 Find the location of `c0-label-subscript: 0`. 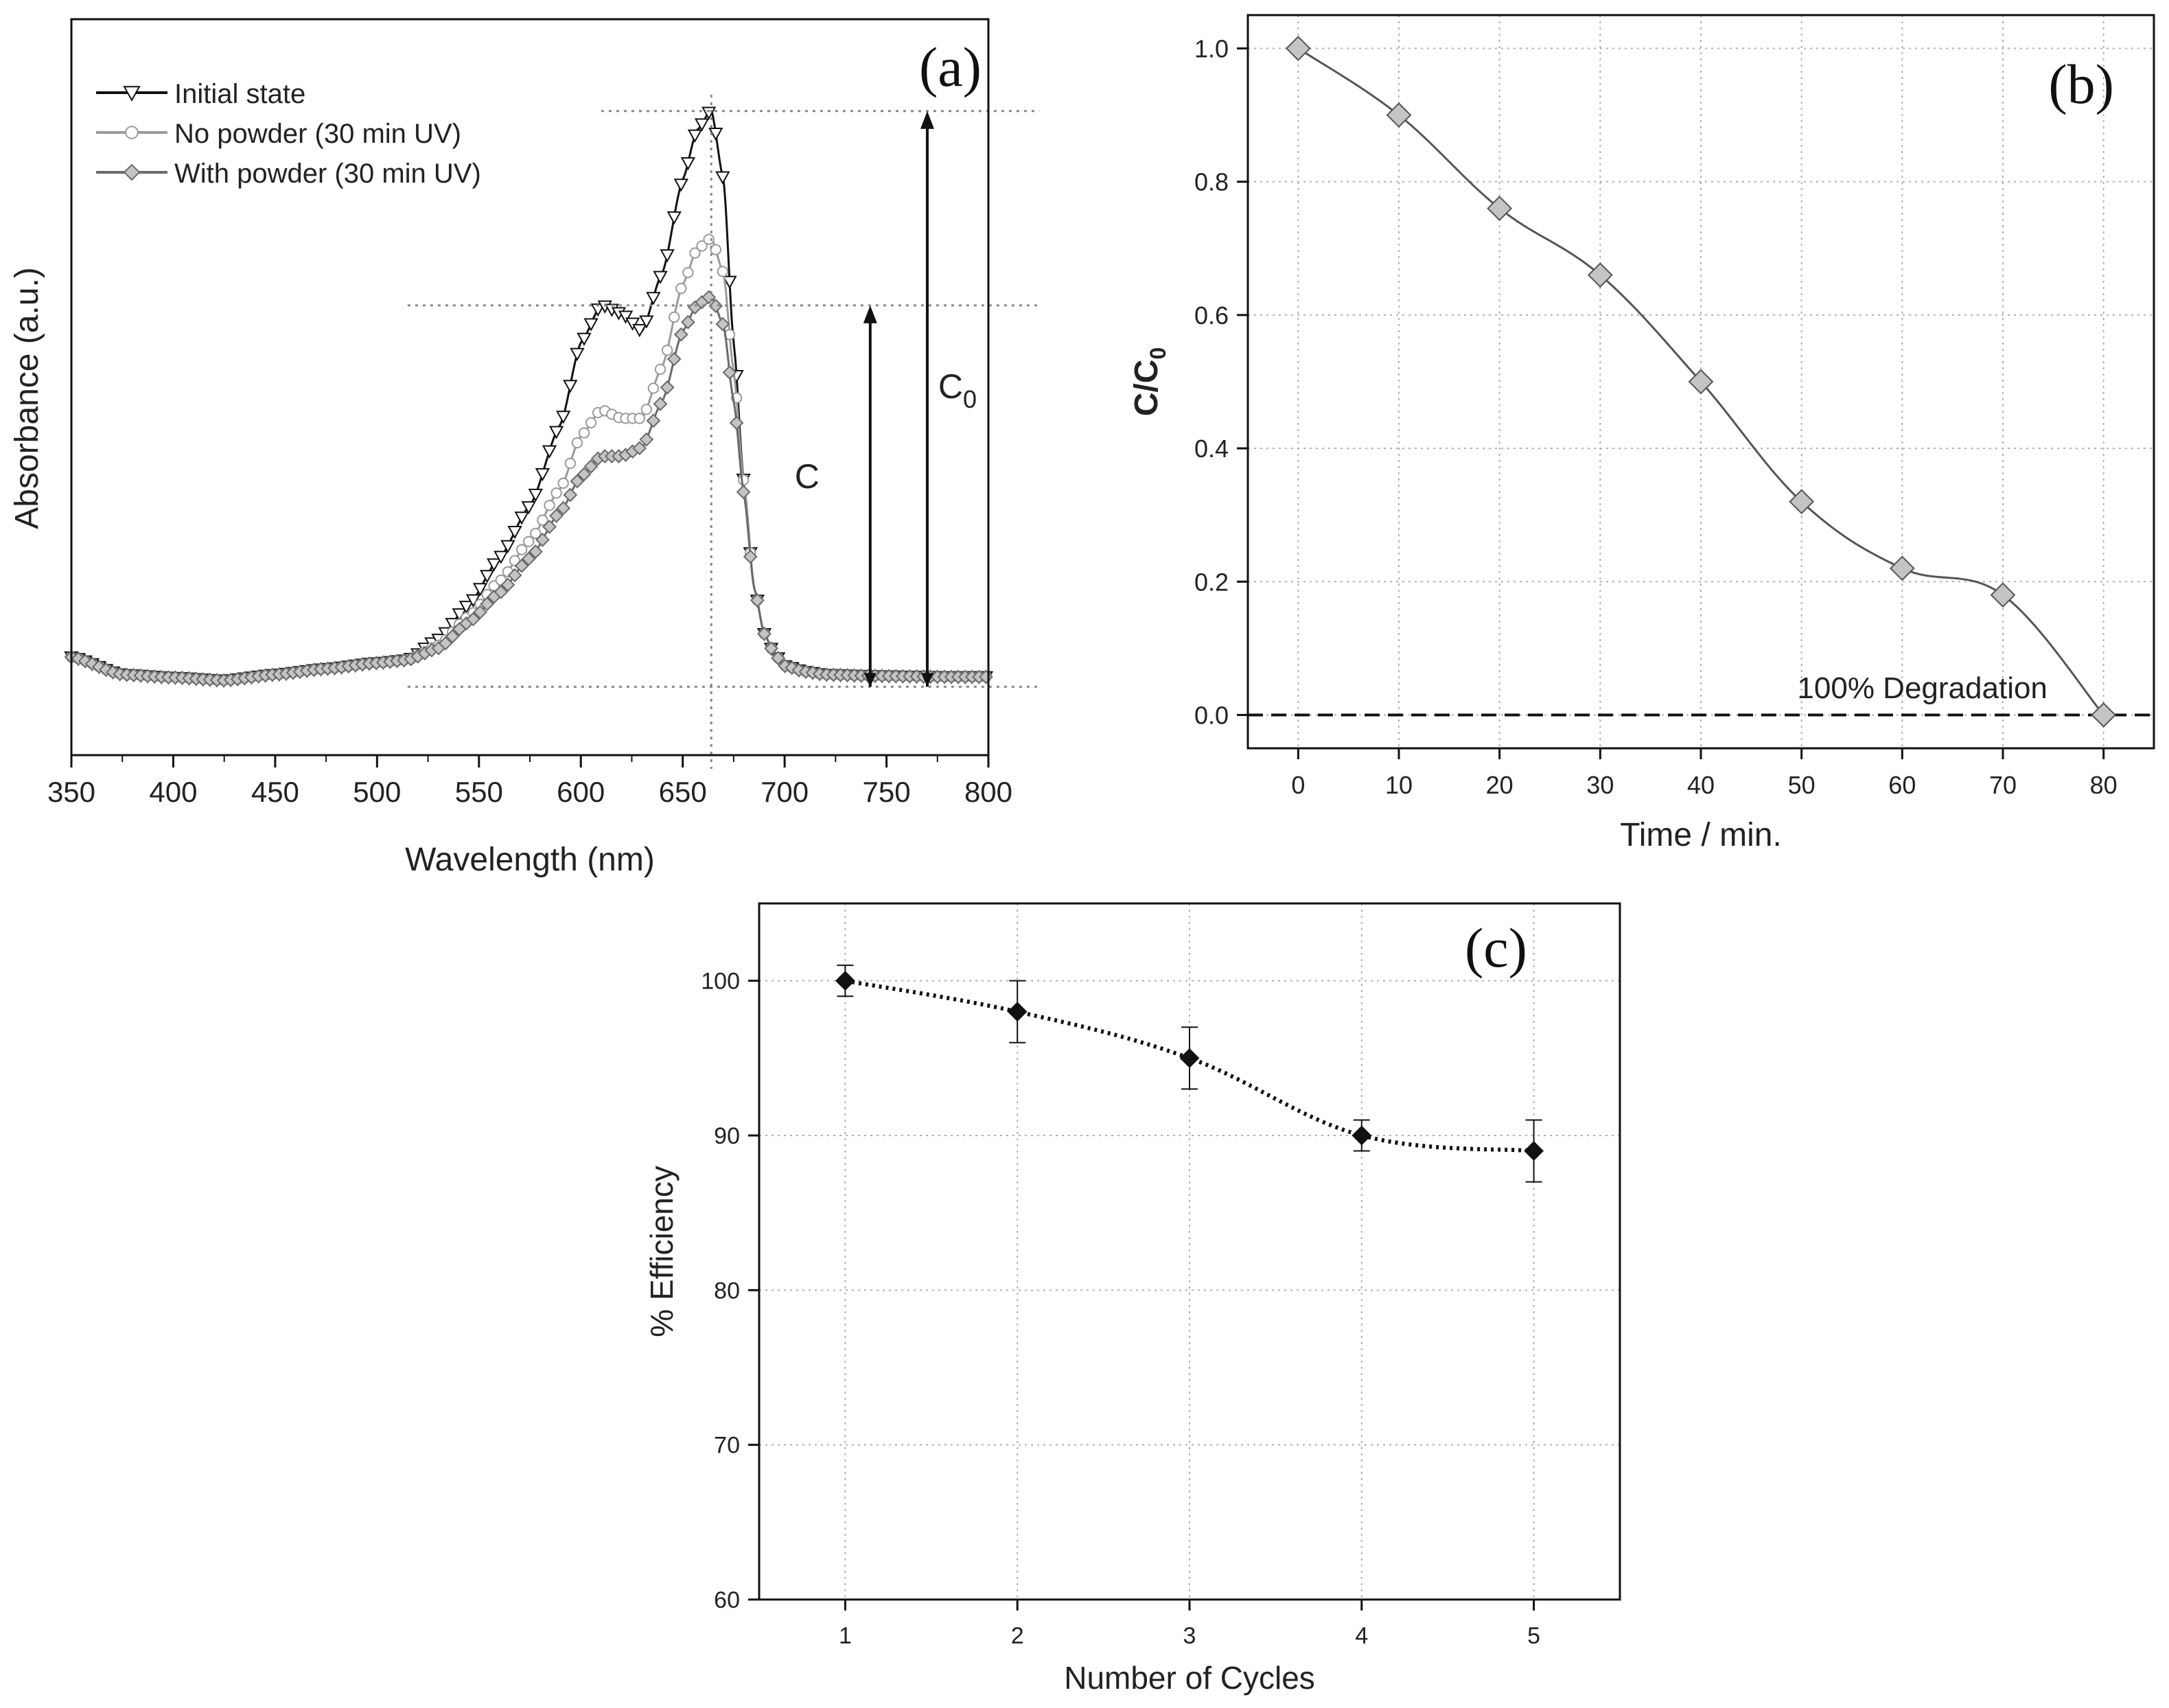

c0-label-subscript: 0 is located at coordinates (970, 399).